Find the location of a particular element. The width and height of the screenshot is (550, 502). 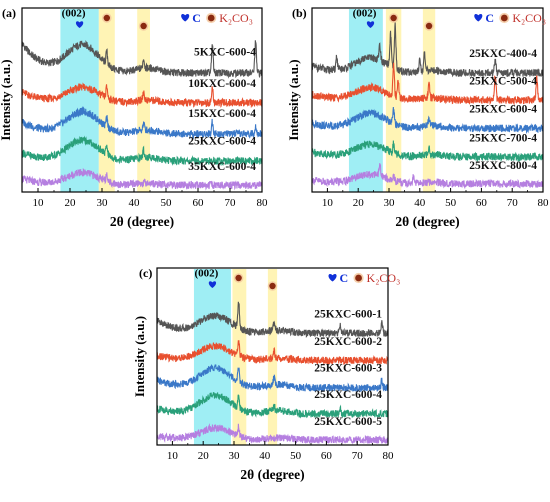

series-label-4: 35KXC-600-4 is located at coordinates (222, 167).